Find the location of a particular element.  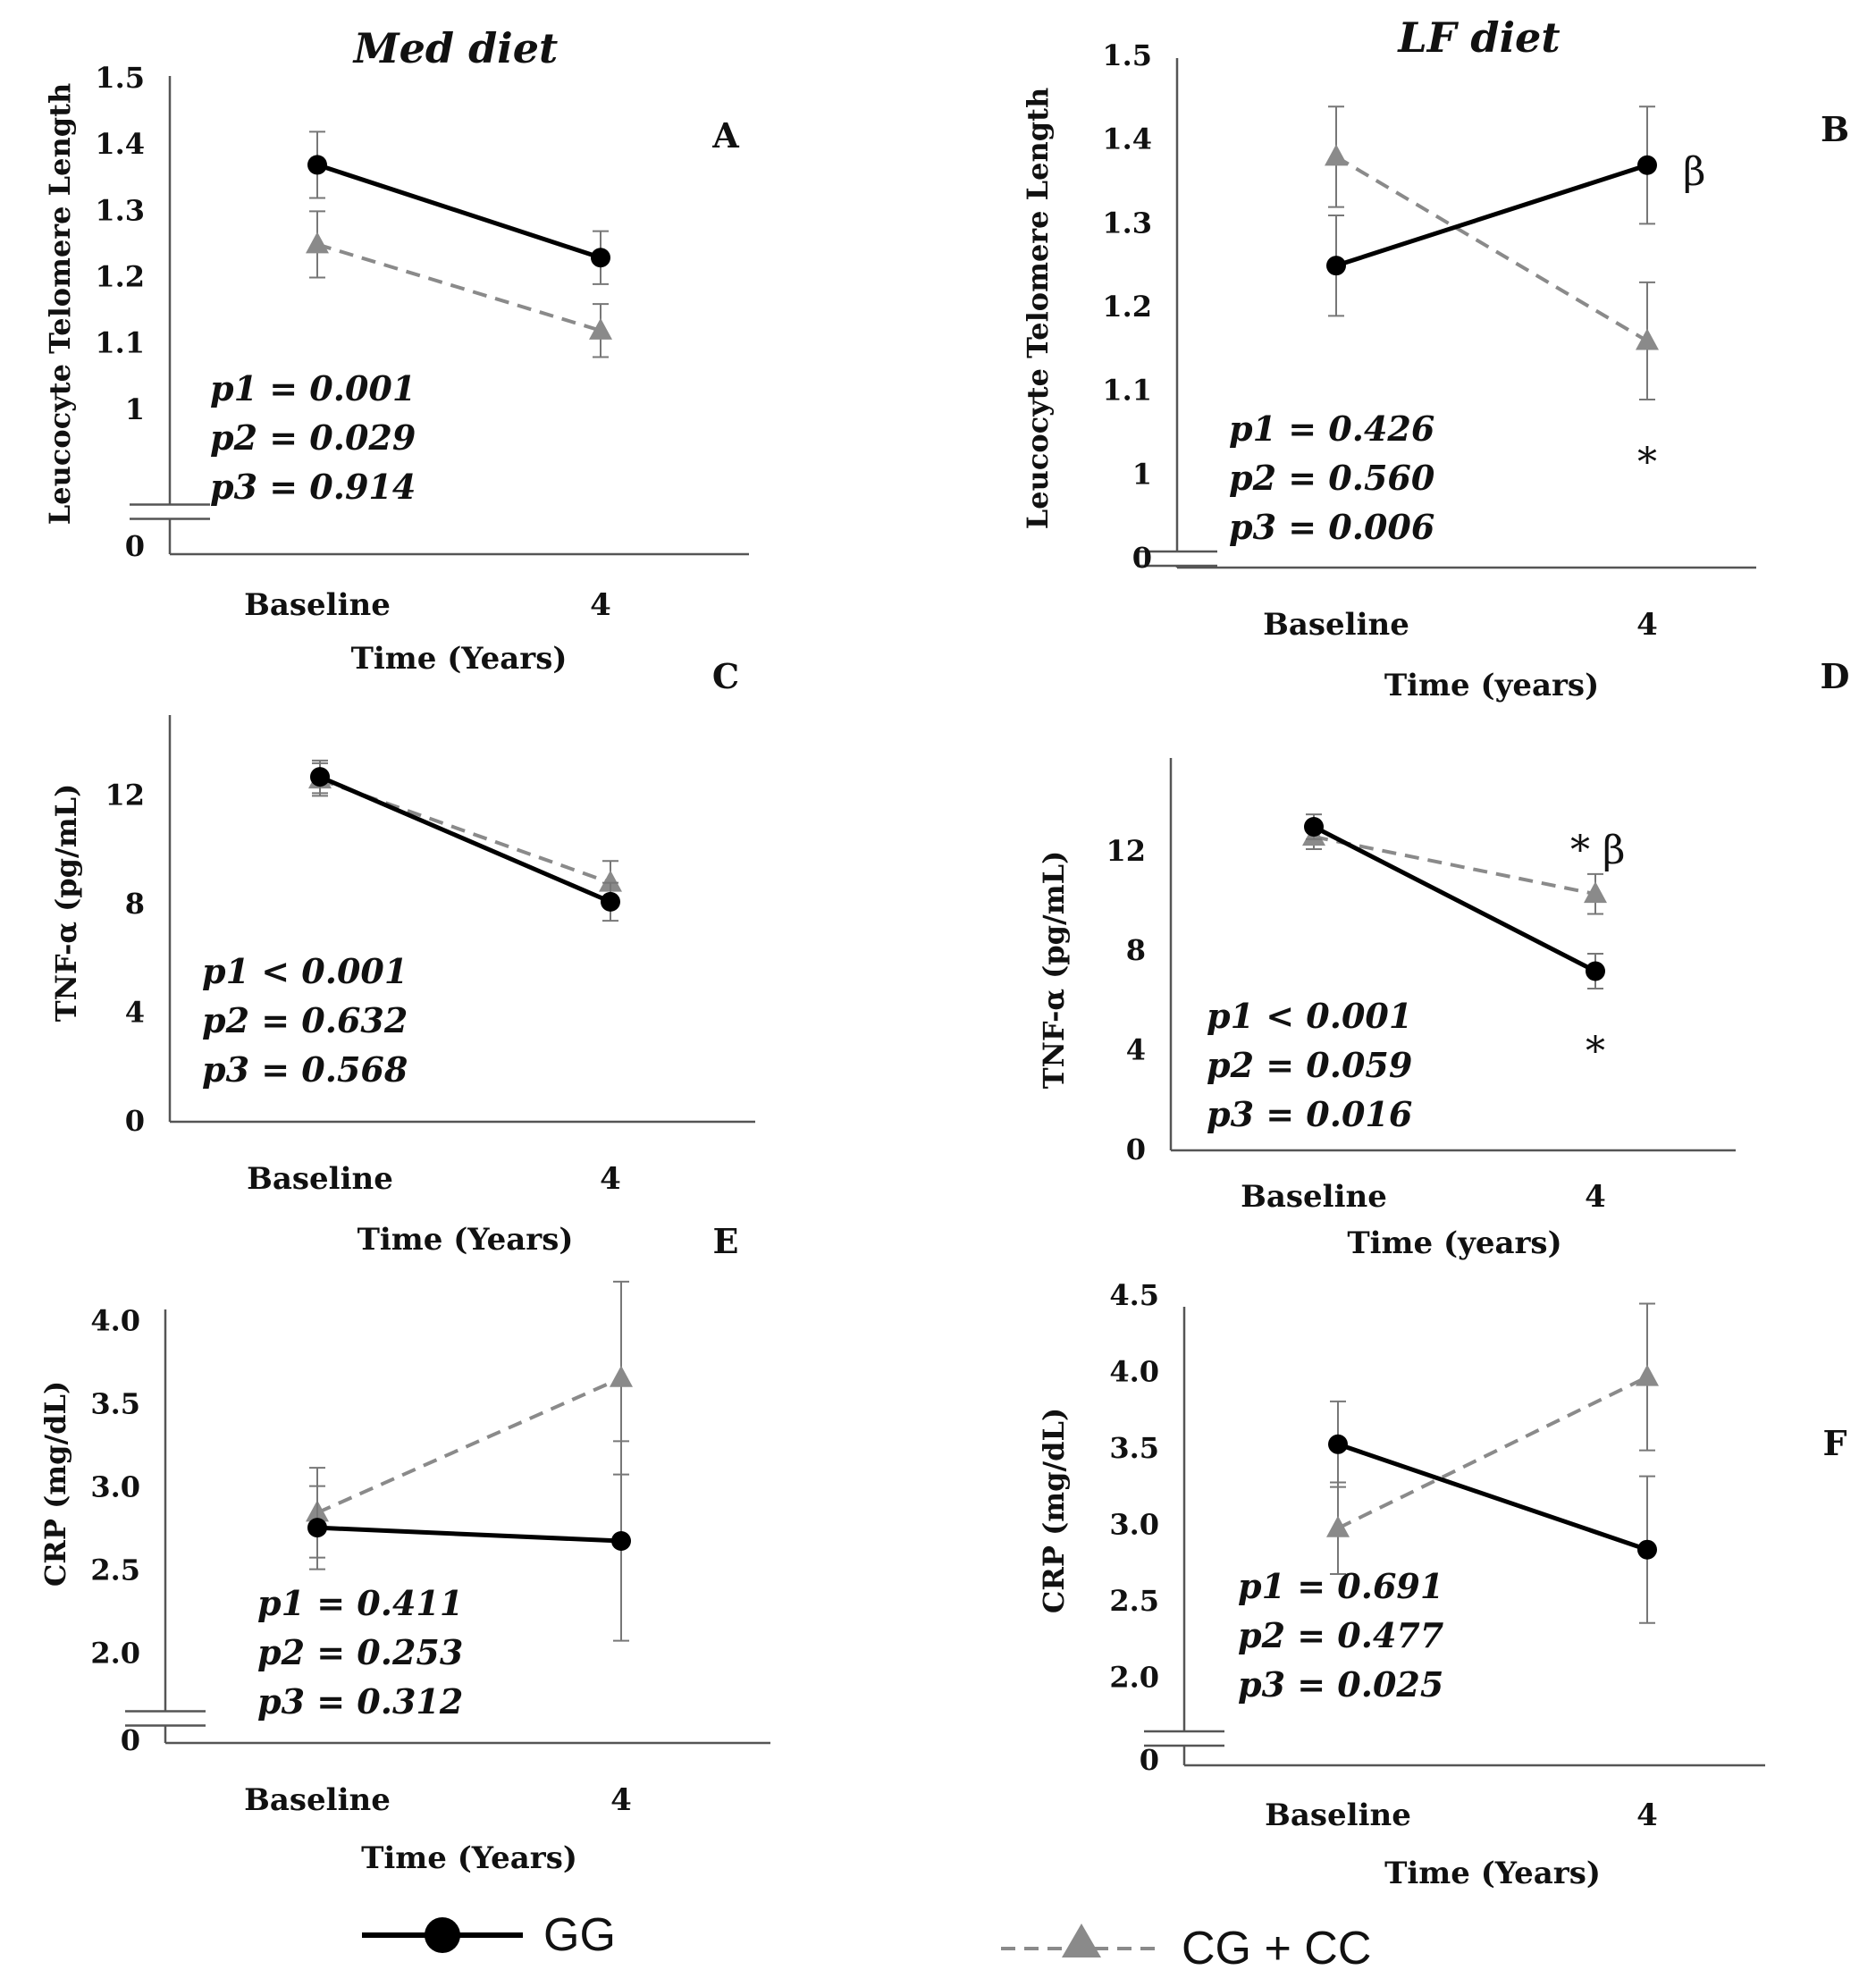

panel-label: B is located at coordinates (1835, 129).